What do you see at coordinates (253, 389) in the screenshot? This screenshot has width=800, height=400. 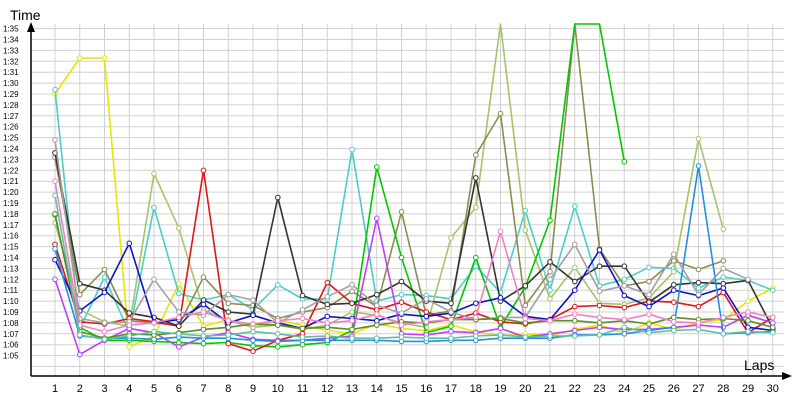 I see `x-tick-label: 9` at bounding box center [253, 389].